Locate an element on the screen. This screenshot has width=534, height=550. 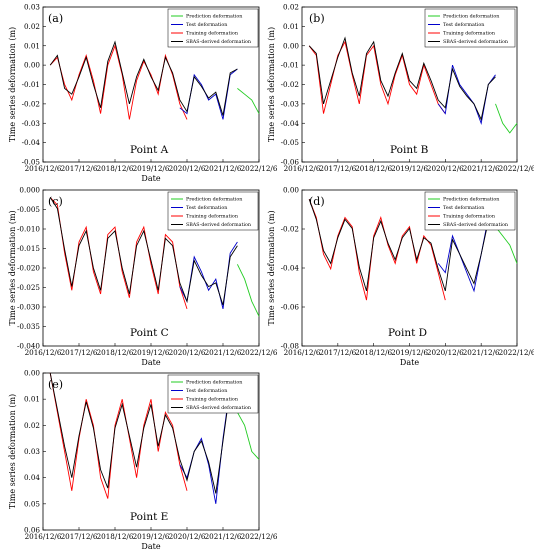
point-label: Point D is located at coordinates (407, 333).